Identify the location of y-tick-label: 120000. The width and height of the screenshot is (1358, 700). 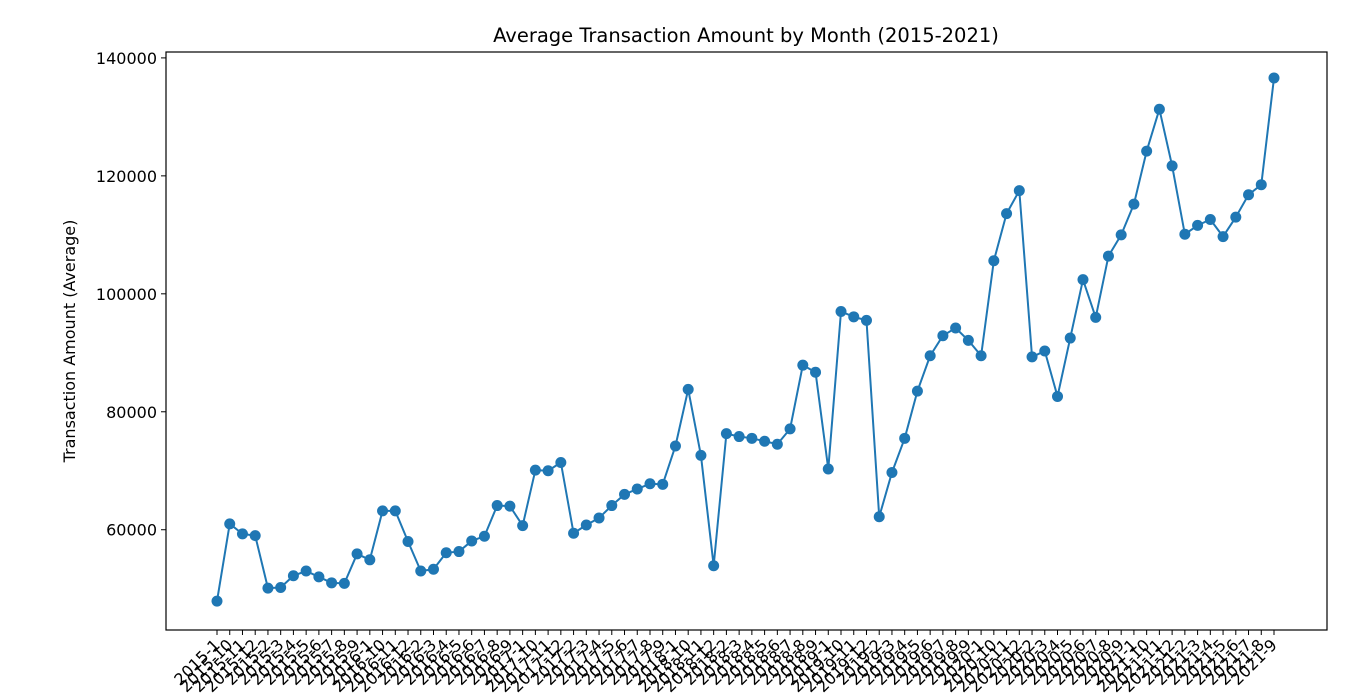
(126, 176).